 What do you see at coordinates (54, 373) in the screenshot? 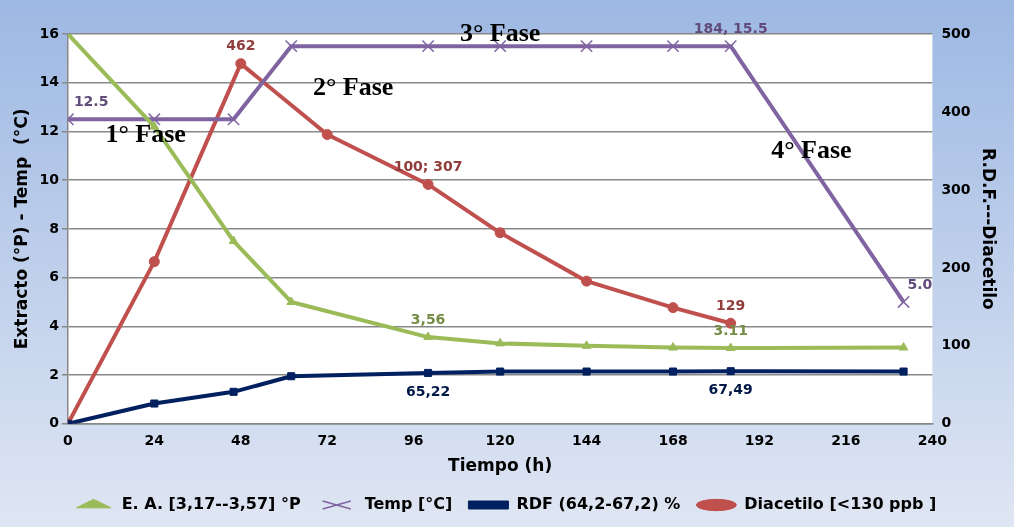
I see `y-tick-label: 2` at bounding box center [54, 373].